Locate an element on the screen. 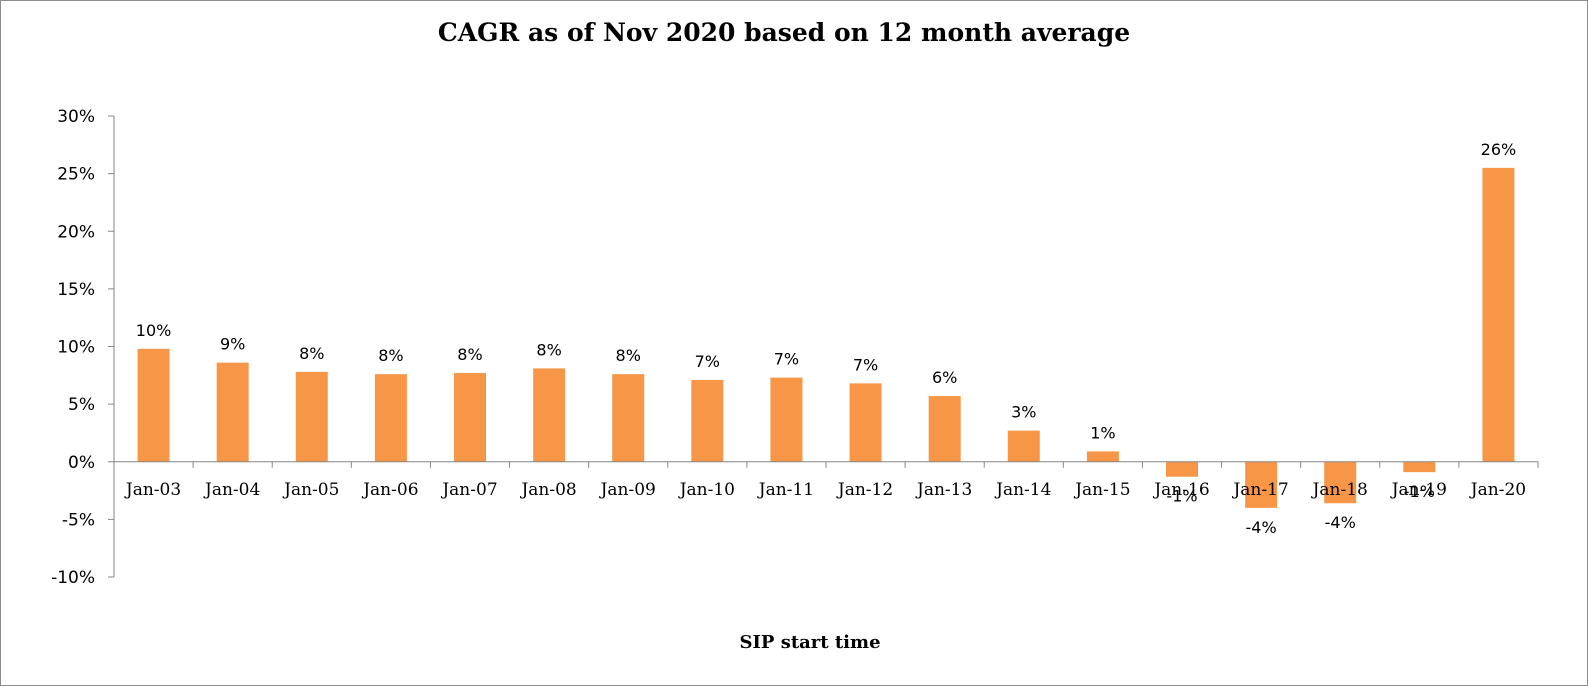  data-label: 3% is located at coordinates (1023, 412).